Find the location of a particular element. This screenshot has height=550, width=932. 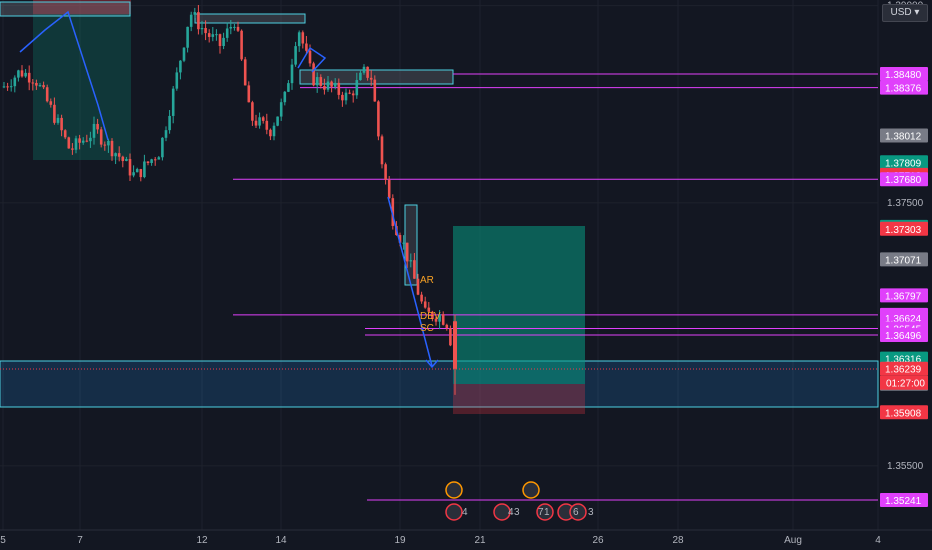

time-axis-tick: 26 is located at coordinates (598, 540).